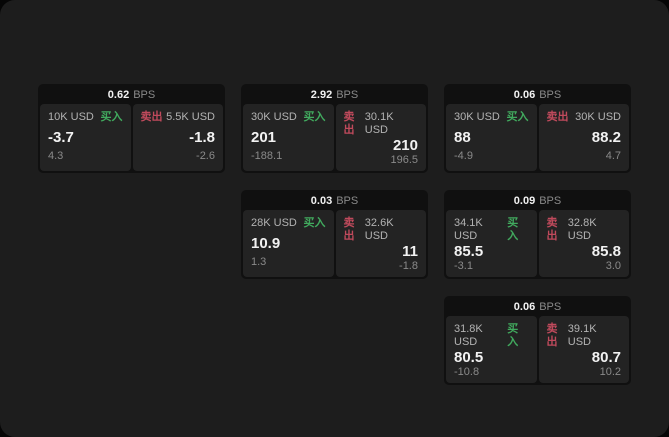 The width and height of the screenshot is (669, 437). Describe the element at coordinates (606, 251) in the screenshot. I see `sell-value: 85.8` at that location.